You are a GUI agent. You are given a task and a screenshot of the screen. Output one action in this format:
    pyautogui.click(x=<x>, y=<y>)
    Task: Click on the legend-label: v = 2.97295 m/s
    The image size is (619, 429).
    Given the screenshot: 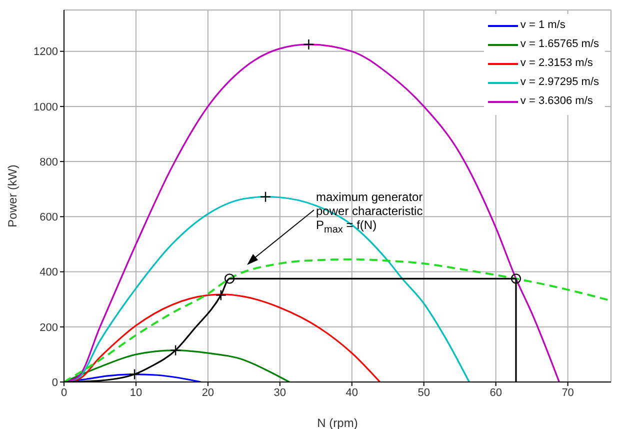 What is the action you would take?
    pyautogui.click(x=559, y=82)
    